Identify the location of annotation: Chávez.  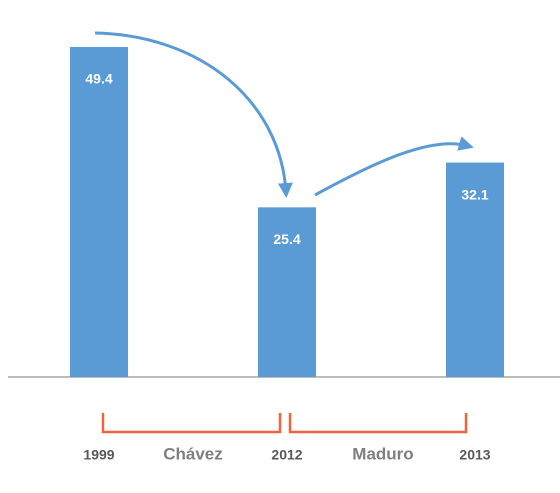
(193, 453).